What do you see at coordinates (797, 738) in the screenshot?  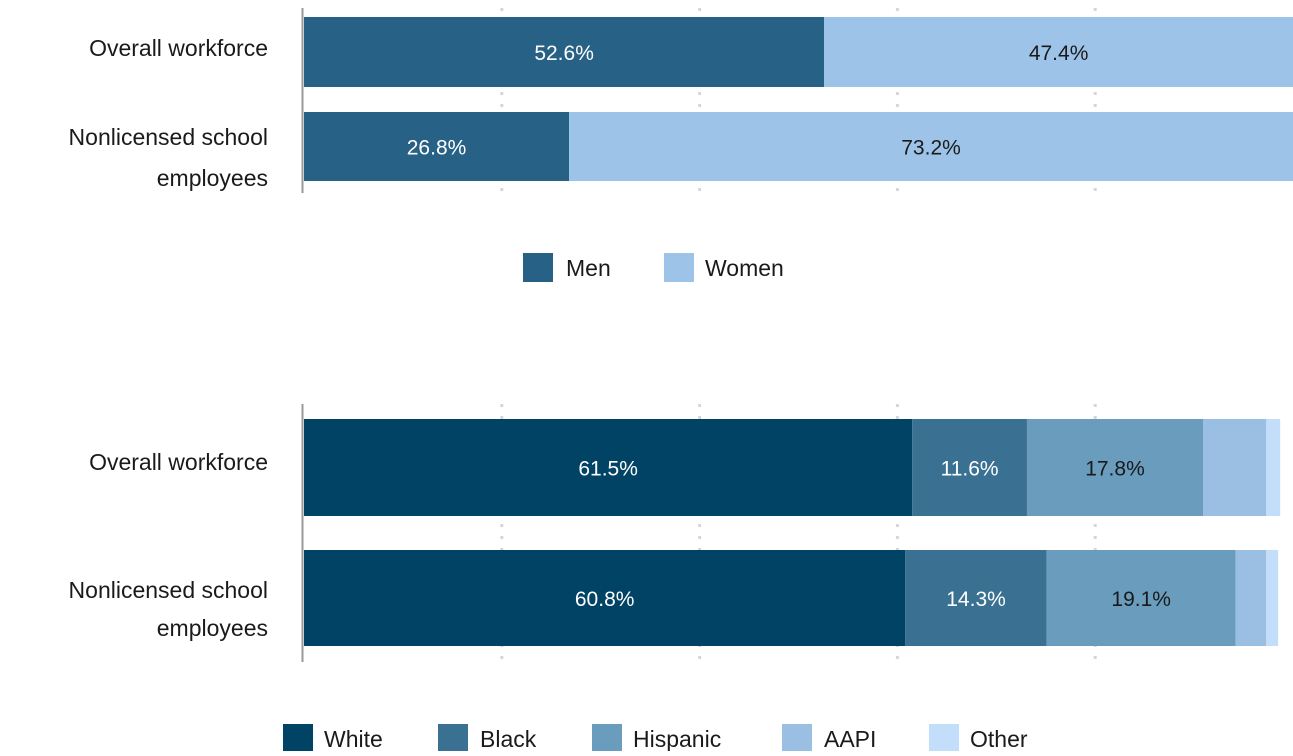 I see `legend-swatch-aapi` at bounding box center [797, 738].